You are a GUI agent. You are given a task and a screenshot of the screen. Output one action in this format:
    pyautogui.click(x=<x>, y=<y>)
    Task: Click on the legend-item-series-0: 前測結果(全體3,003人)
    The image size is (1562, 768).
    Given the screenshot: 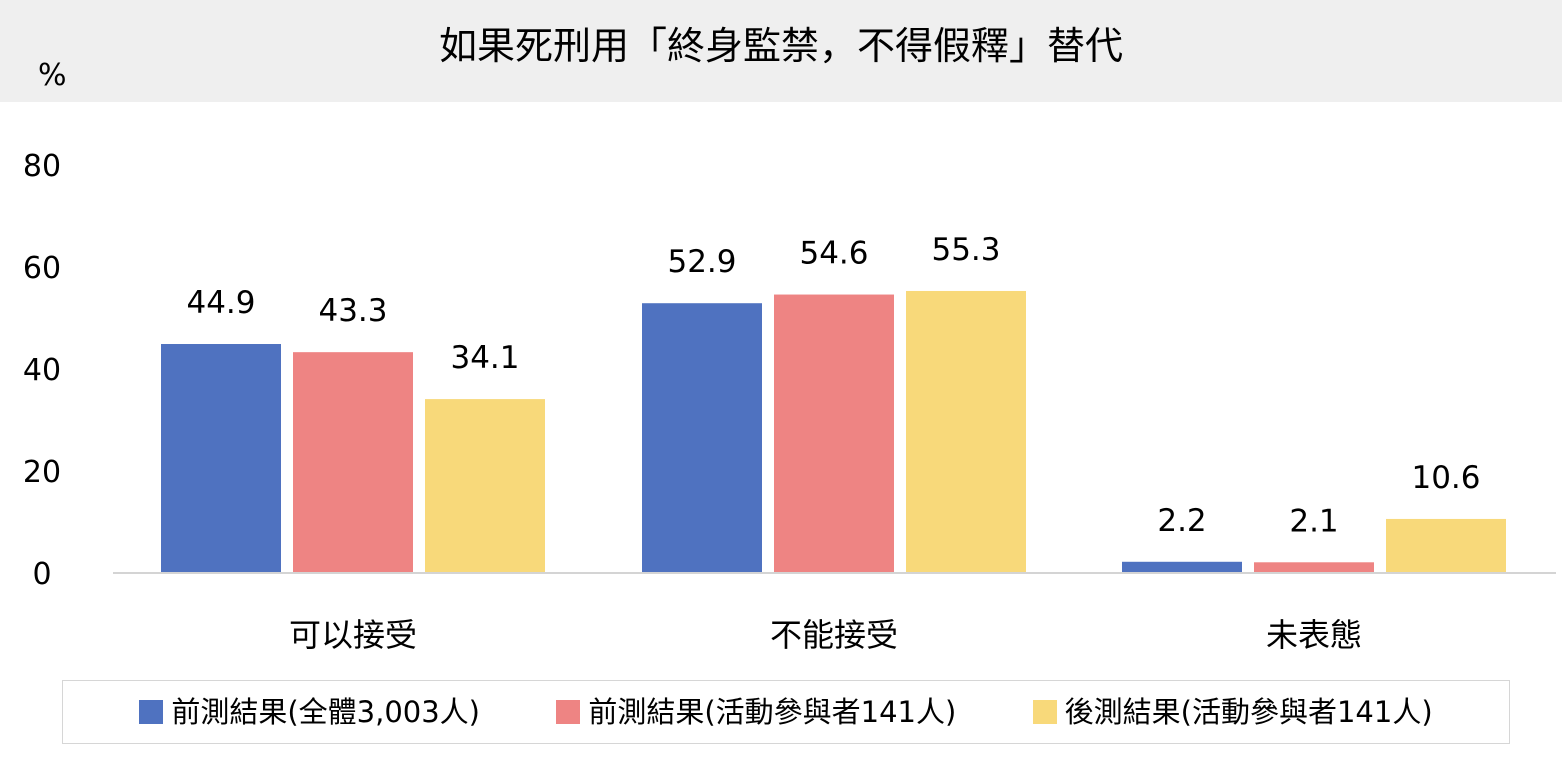 What is the action you would take?
    pyautogui.click(x=309, y=712)
    